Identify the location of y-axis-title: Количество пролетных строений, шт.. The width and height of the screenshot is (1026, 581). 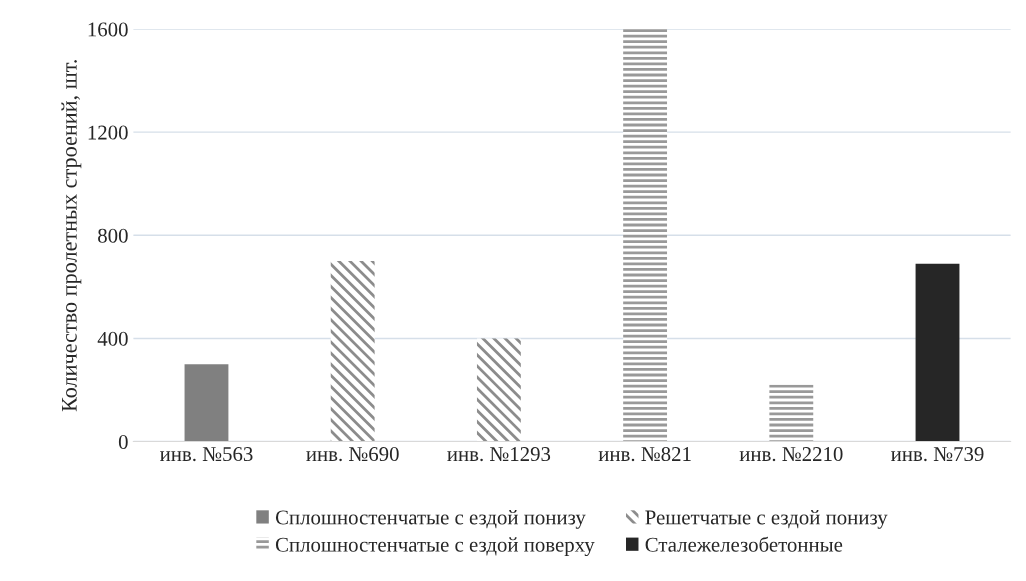
(71, 236).